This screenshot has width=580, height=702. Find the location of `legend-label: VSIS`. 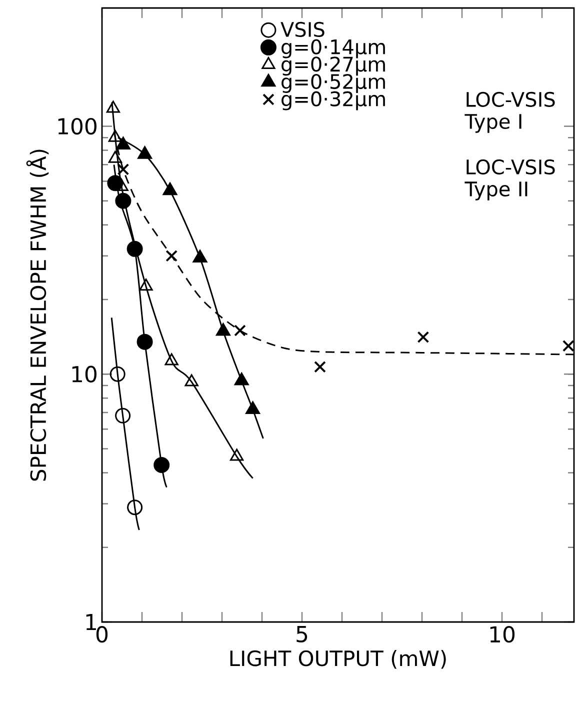

legend-label: VSIS is located at coordinates (302, 30).